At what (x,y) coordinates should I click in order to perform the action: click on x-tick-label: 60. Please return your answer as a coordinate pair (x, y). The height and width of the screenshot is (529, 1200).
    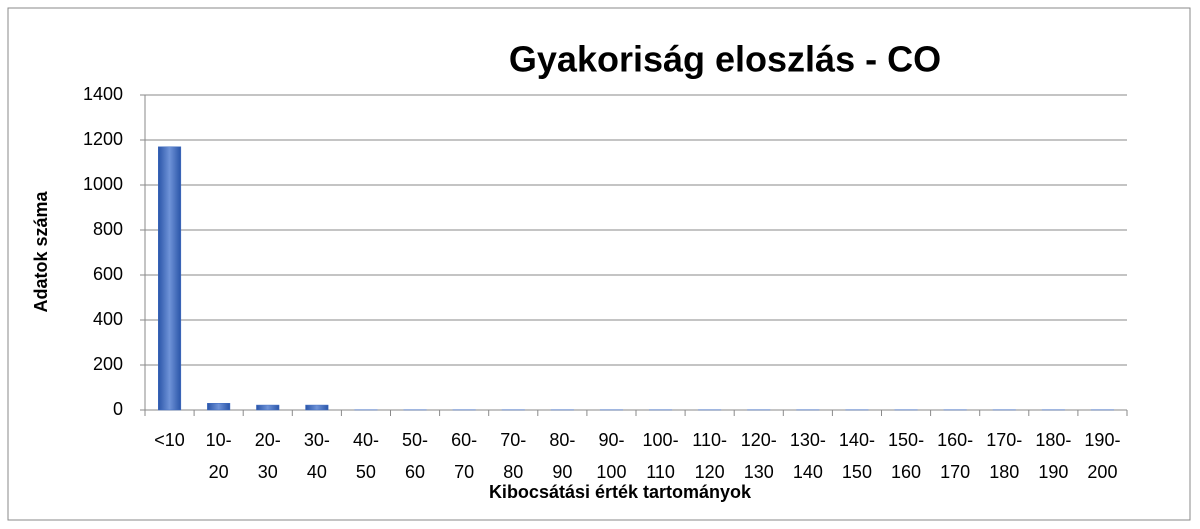
    Looking at the image, I should click on (415, 472).